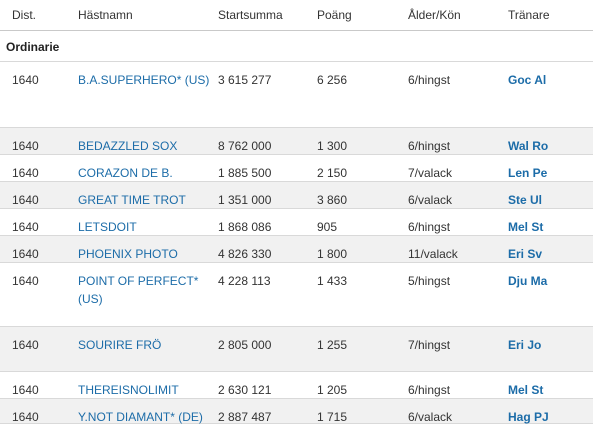  I want to click on cell-points: 1 800, so click(332, 254).